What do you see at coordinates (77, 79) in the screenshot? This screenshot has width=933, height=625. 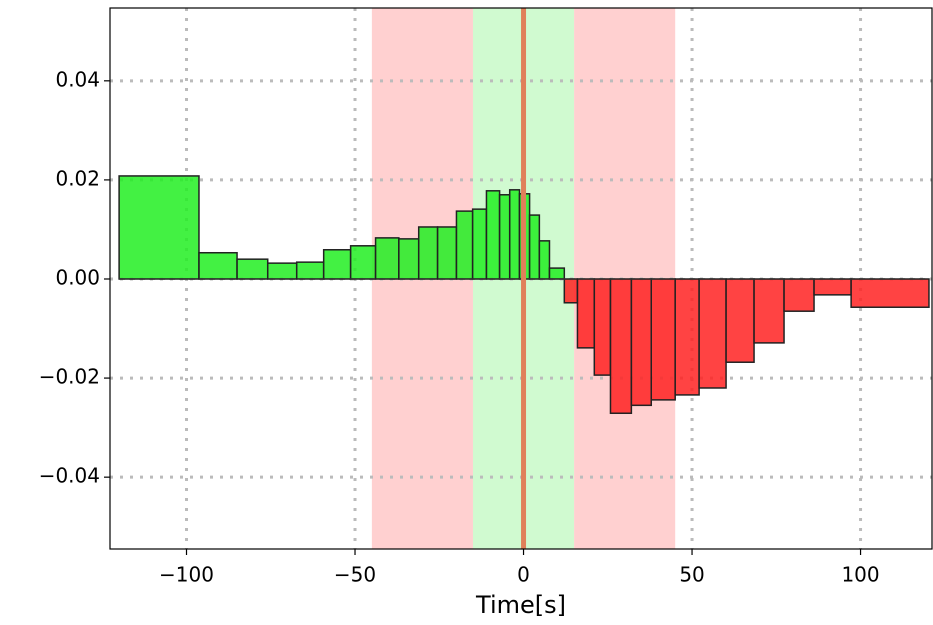 I see `y-tick-label: 0.04` at bounding box center [77, 79].